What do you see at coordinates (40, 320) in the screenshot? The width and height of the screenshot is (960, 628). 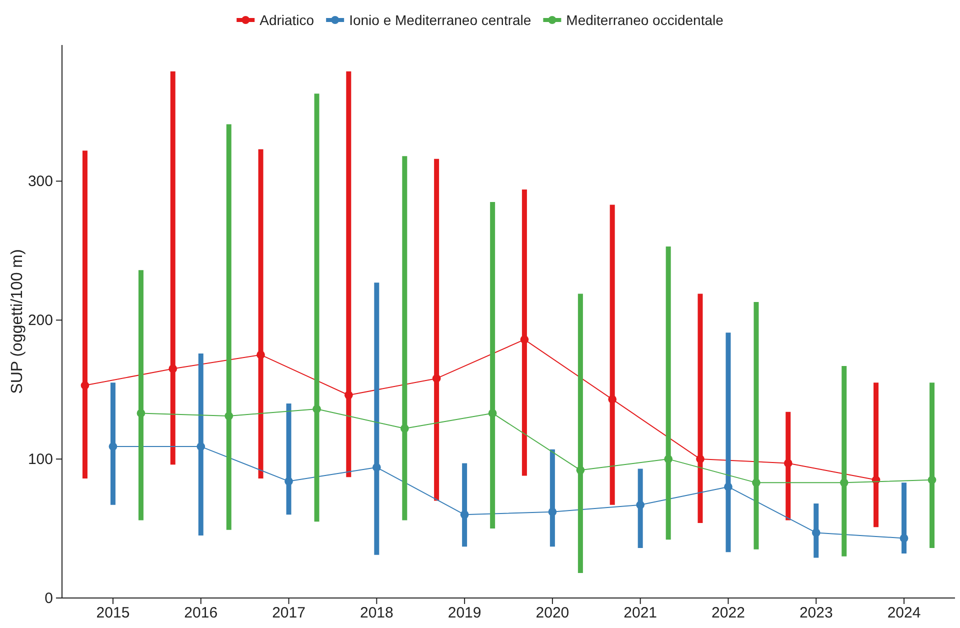 I see `y-tick-label: 200` at bounding box center [40, 320].